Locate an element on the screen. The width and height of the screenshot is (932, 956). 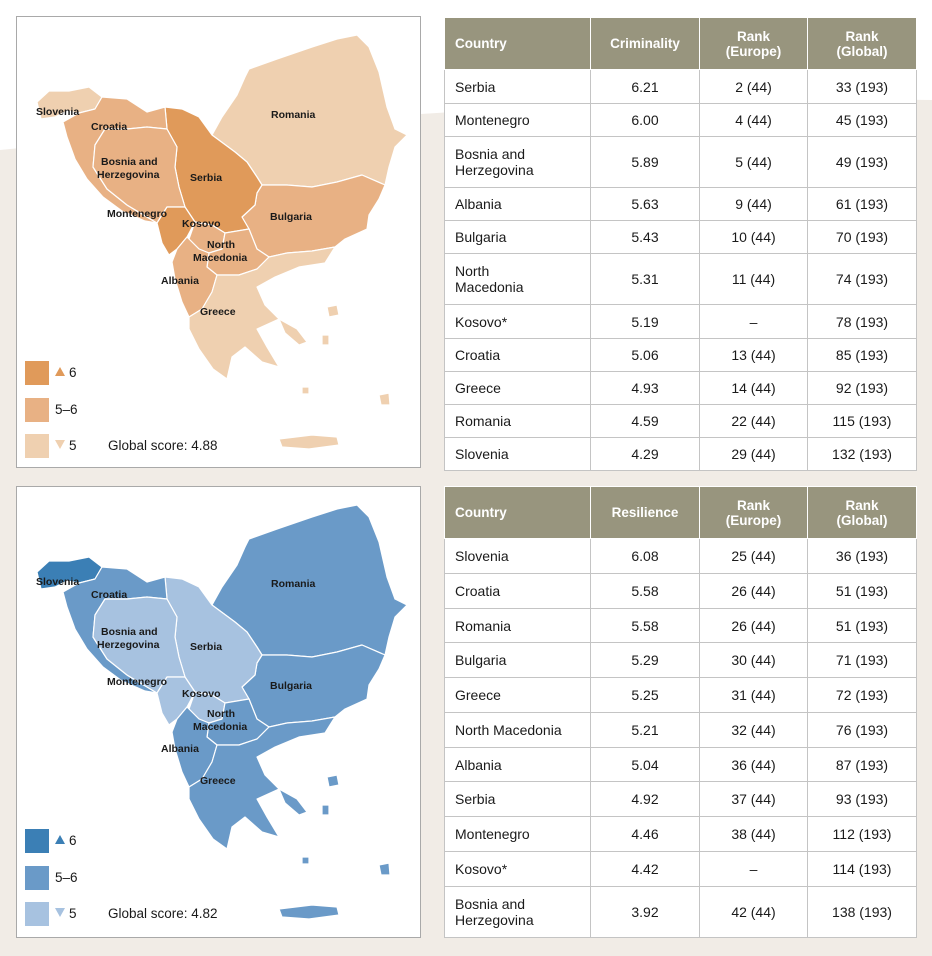
cell-score: 4.46 is located at coordinates (645, 834).